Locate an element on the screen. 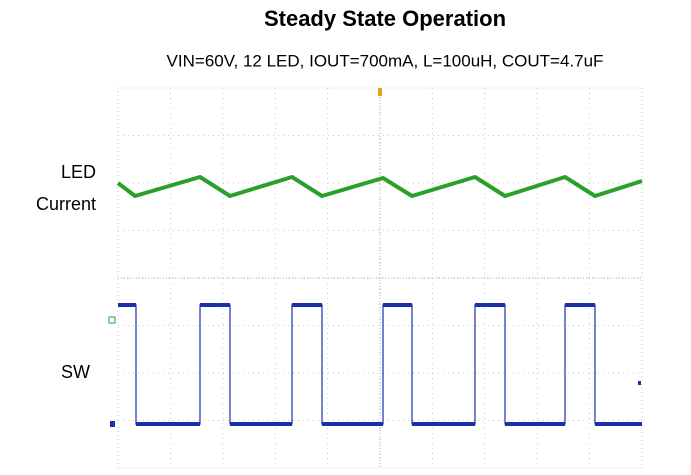 This screenshot has width=691, height=475. trigger-marker is located at coordinates (380, 92).